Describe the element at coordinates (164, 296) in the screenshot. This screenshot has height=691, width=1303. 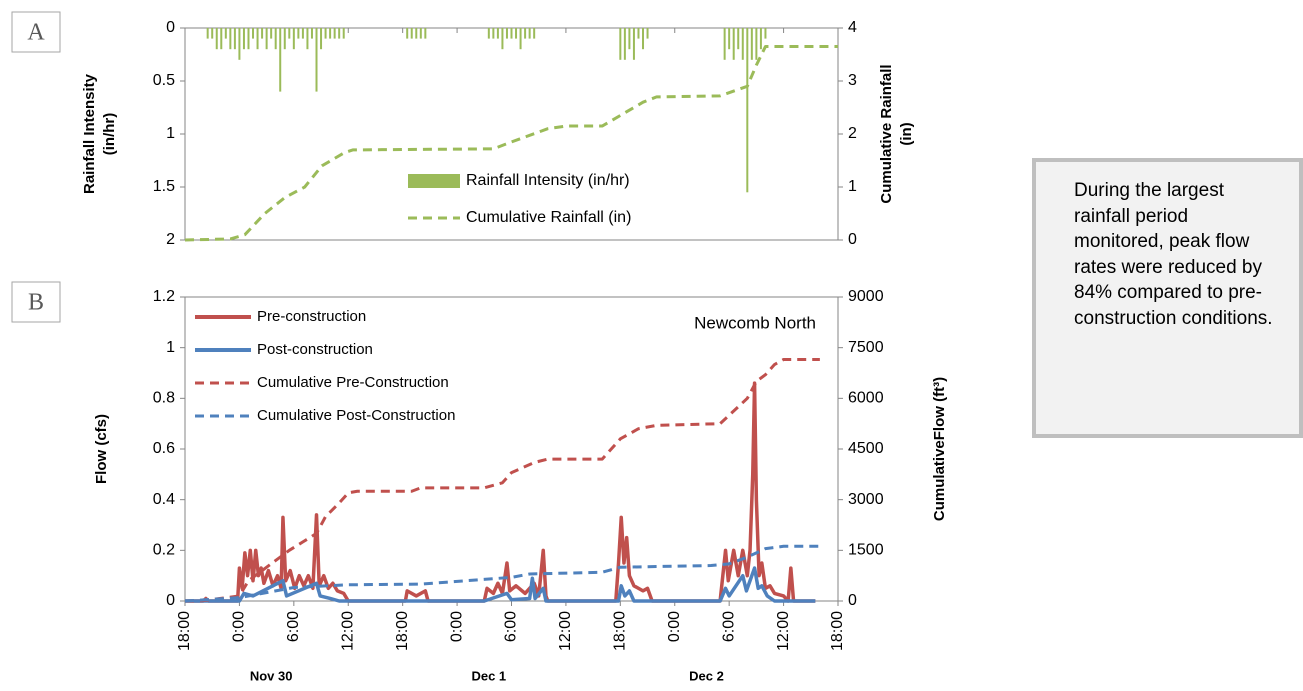
I see `y-tick-label: 1.2` at that location.